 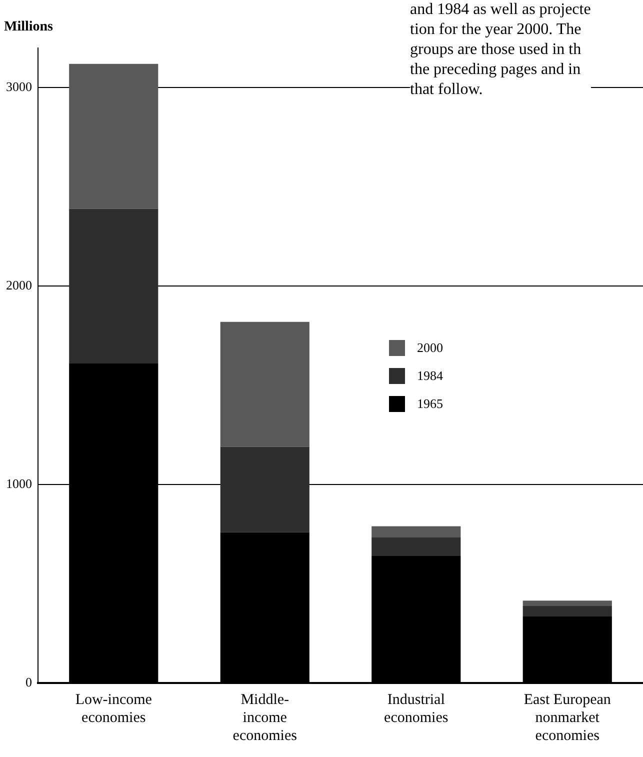 What do you see at coordinates (430, 376) in the screenshot?
I see `legend-label: 1984` at bounding box center [430, 376].